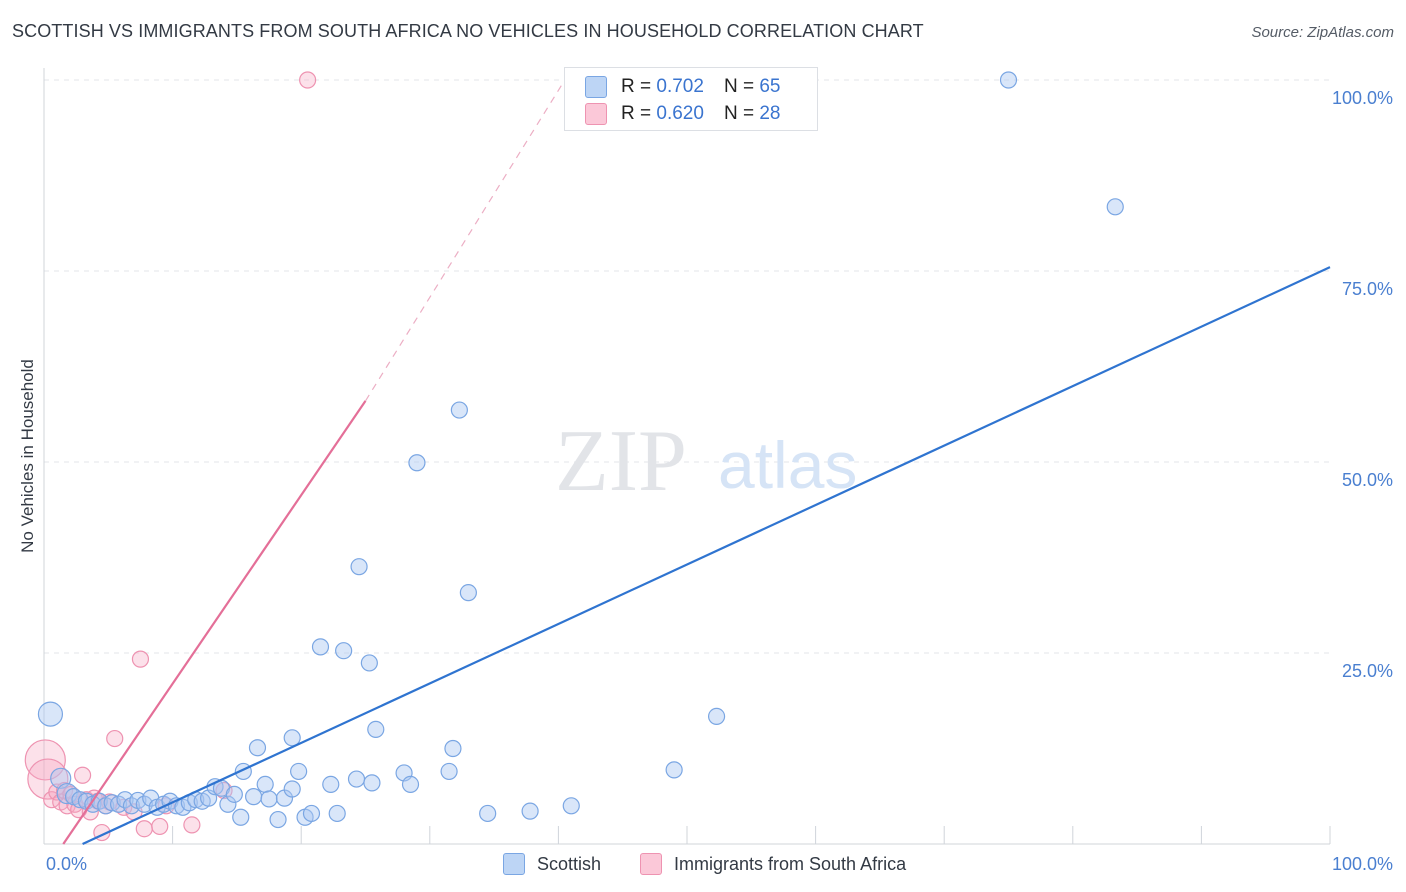 The width and height of the screenshot is (1406, 892). Describe the element at coordinates (66, 864) in the screenshot. I see `x-tick-label: 0.0%` at that location.